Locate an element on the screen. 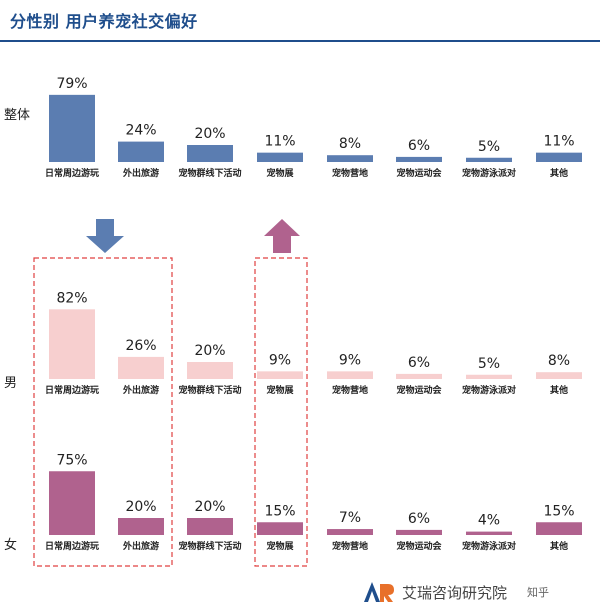  category-label-female-7: 其他 is located at coordinates (559, 546).